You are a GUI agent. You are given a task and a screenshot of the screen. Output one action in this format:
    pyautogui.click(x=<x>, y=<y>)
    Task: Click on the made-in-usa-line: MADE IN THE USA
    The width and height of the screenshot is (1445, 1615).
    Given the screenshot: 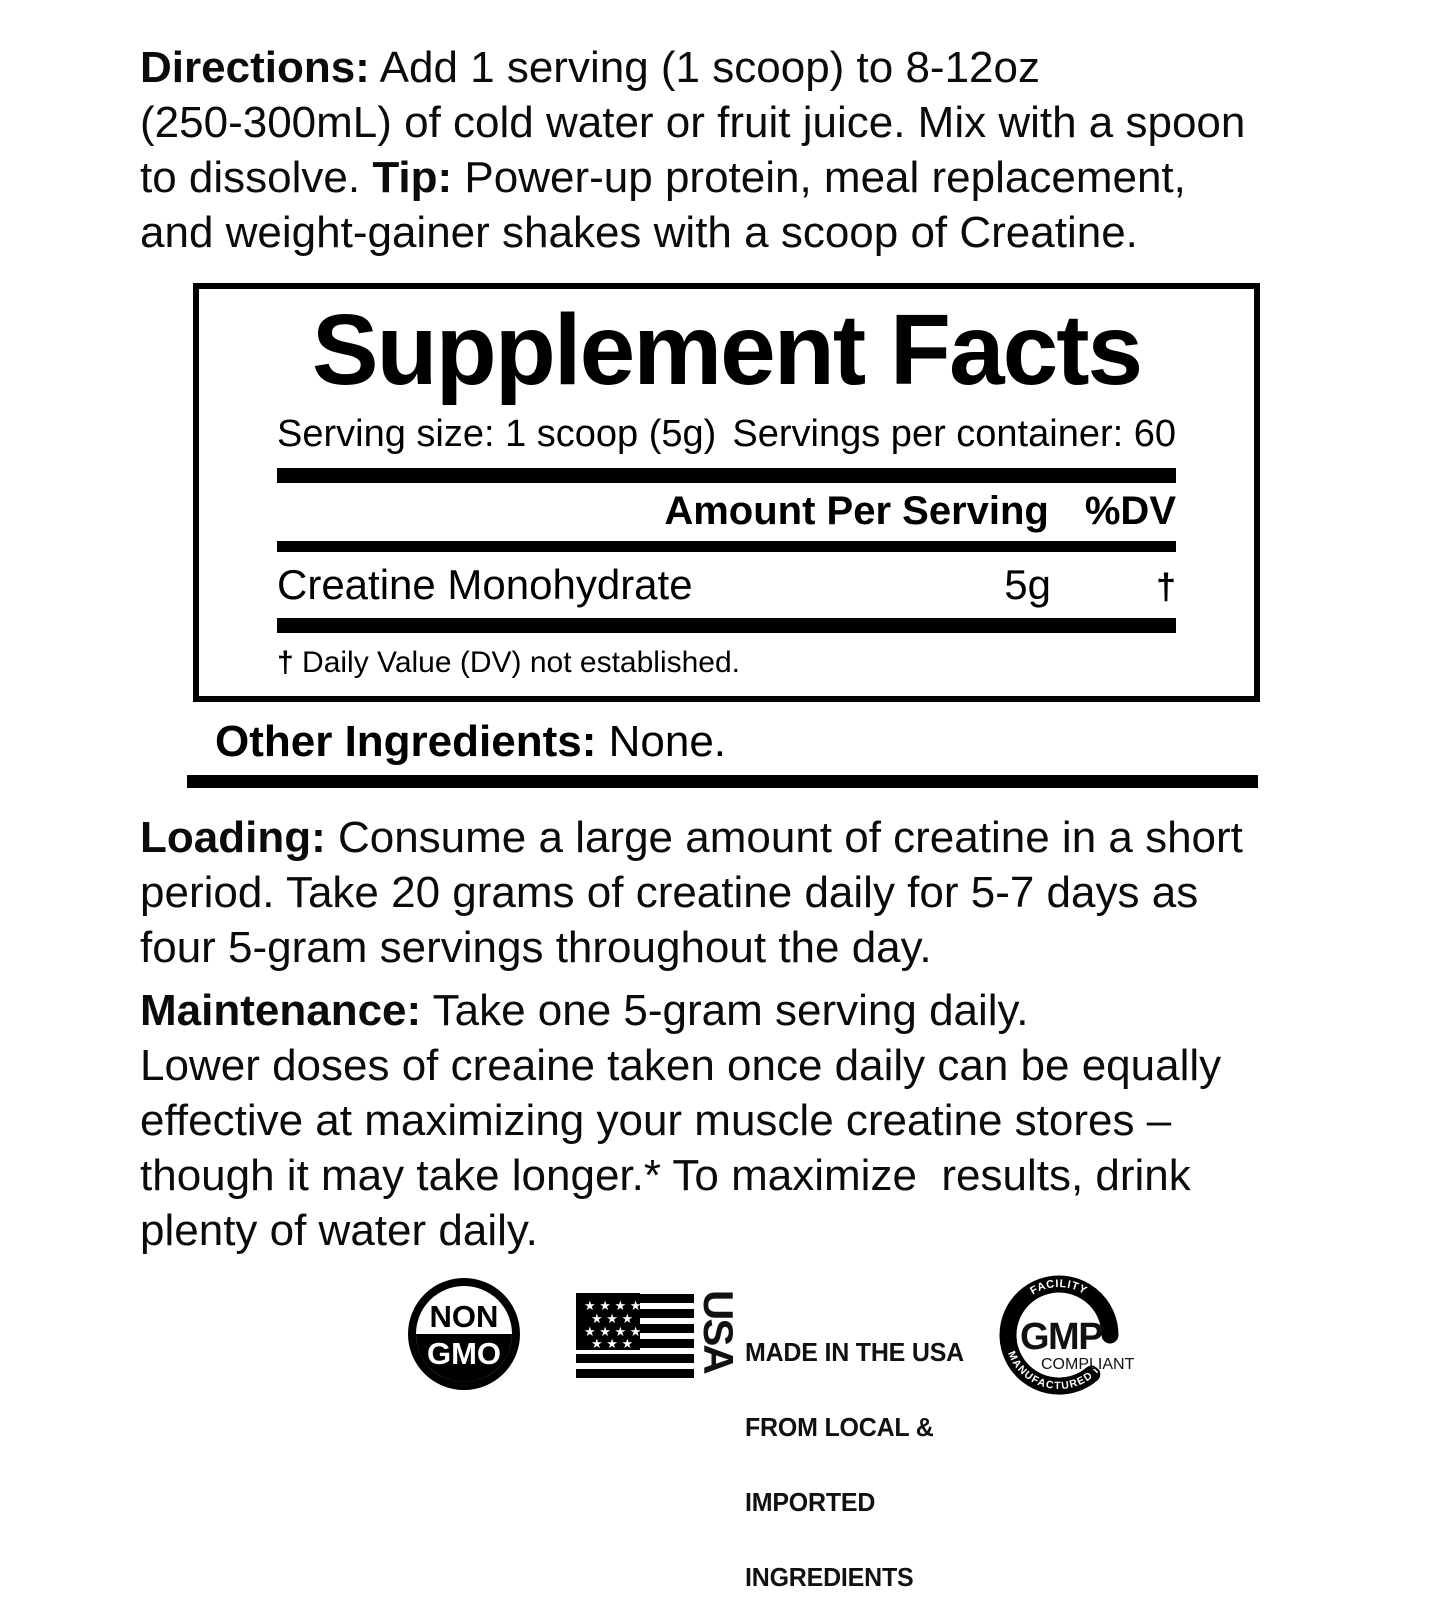 What is the action you would take?
    pyautogui.click(x=854, y=1352)
    